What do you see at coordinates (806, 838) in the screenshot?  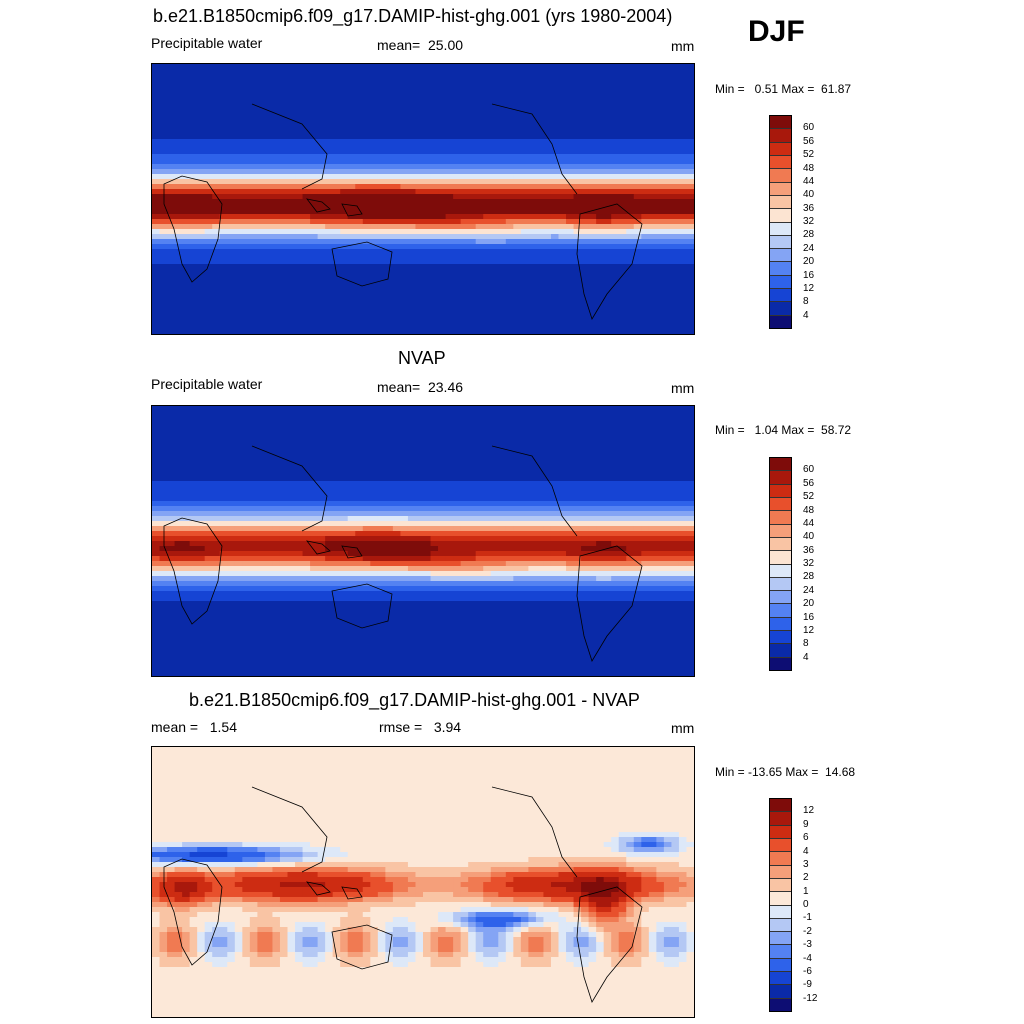 I see `colorbar-tick-label: 6` at bounding box center [806, 838].